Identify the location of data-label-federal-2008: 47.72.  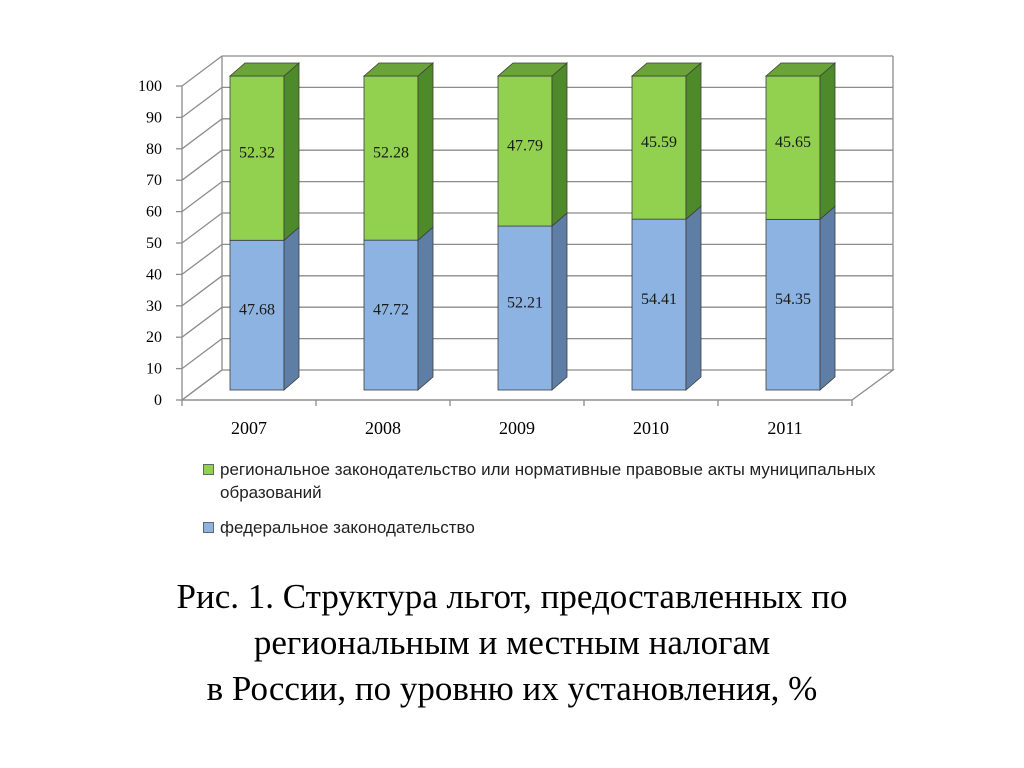
(391, 310).